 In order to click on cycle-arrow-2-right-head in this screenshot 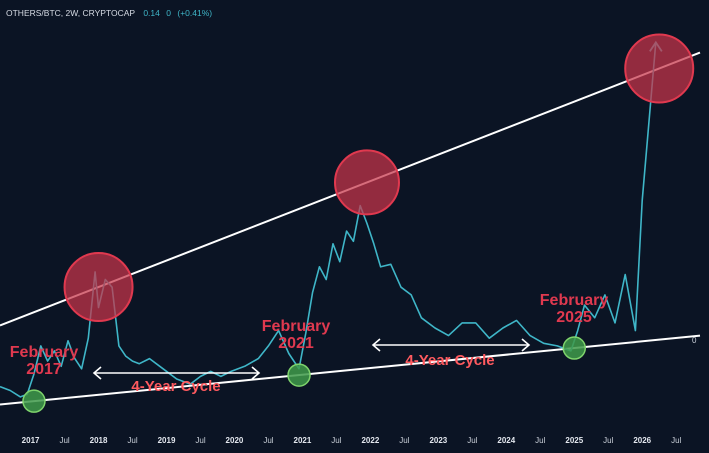, I will do `click(526, 345)`.